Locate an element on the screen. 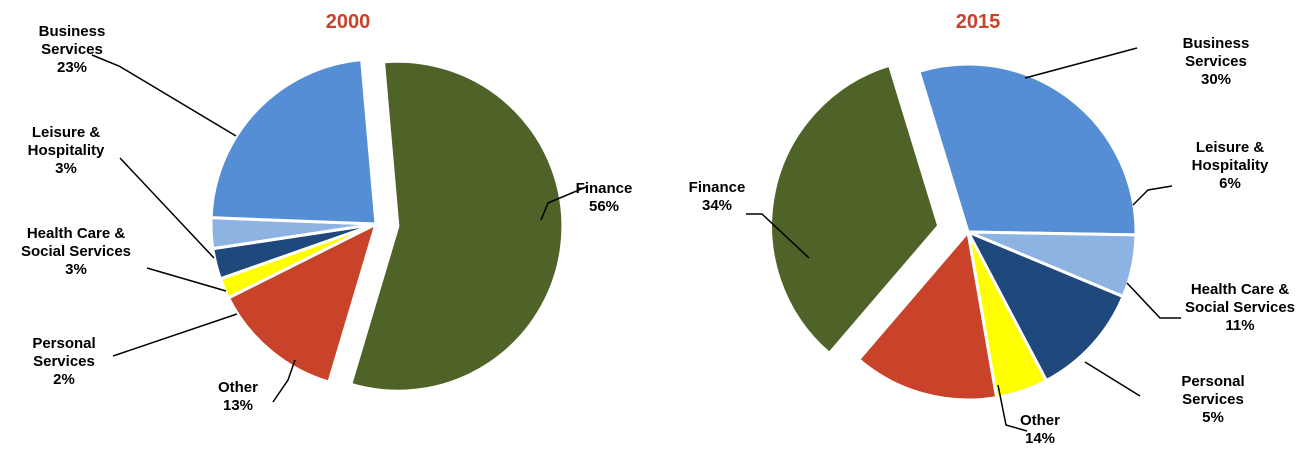  pie-slice-2015-health-care-social-services is located at coordinates (1045, 306).